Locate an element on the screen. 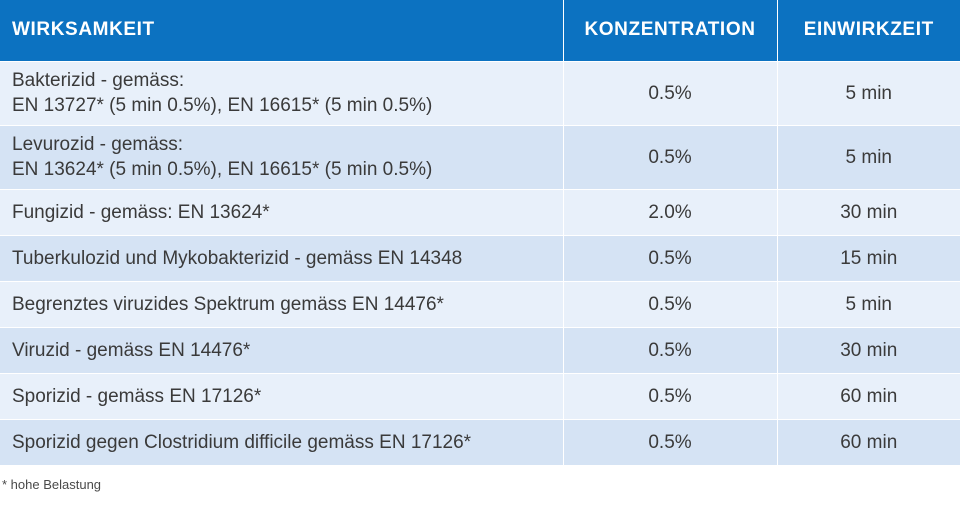 This screenshot has width=960, height=508. header-exposure-time: EINWIRKZEIT is located at coordinates (868, 30).